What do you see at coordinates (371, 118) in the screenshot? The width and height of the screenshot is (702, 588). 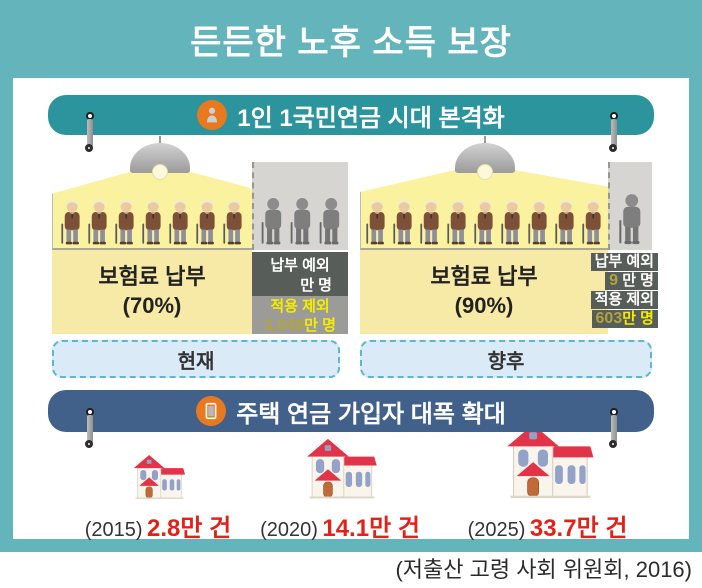 I see `section1-banner-title: 1인 1국민연금 시대 본격화` at bounding box center [371, 118].